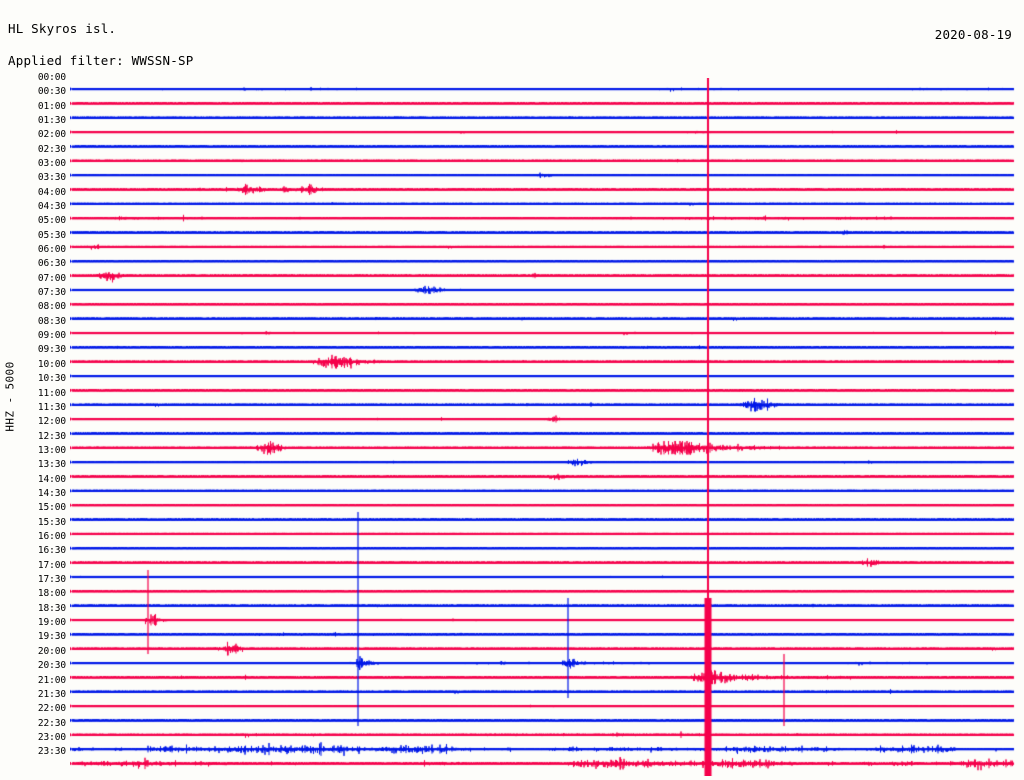 Image resolution: width=1024 pixels, height=780 pixels. Describe the element at coordinates (51, 192) in the screenshot. I see `time-label: 04:00` at that location.